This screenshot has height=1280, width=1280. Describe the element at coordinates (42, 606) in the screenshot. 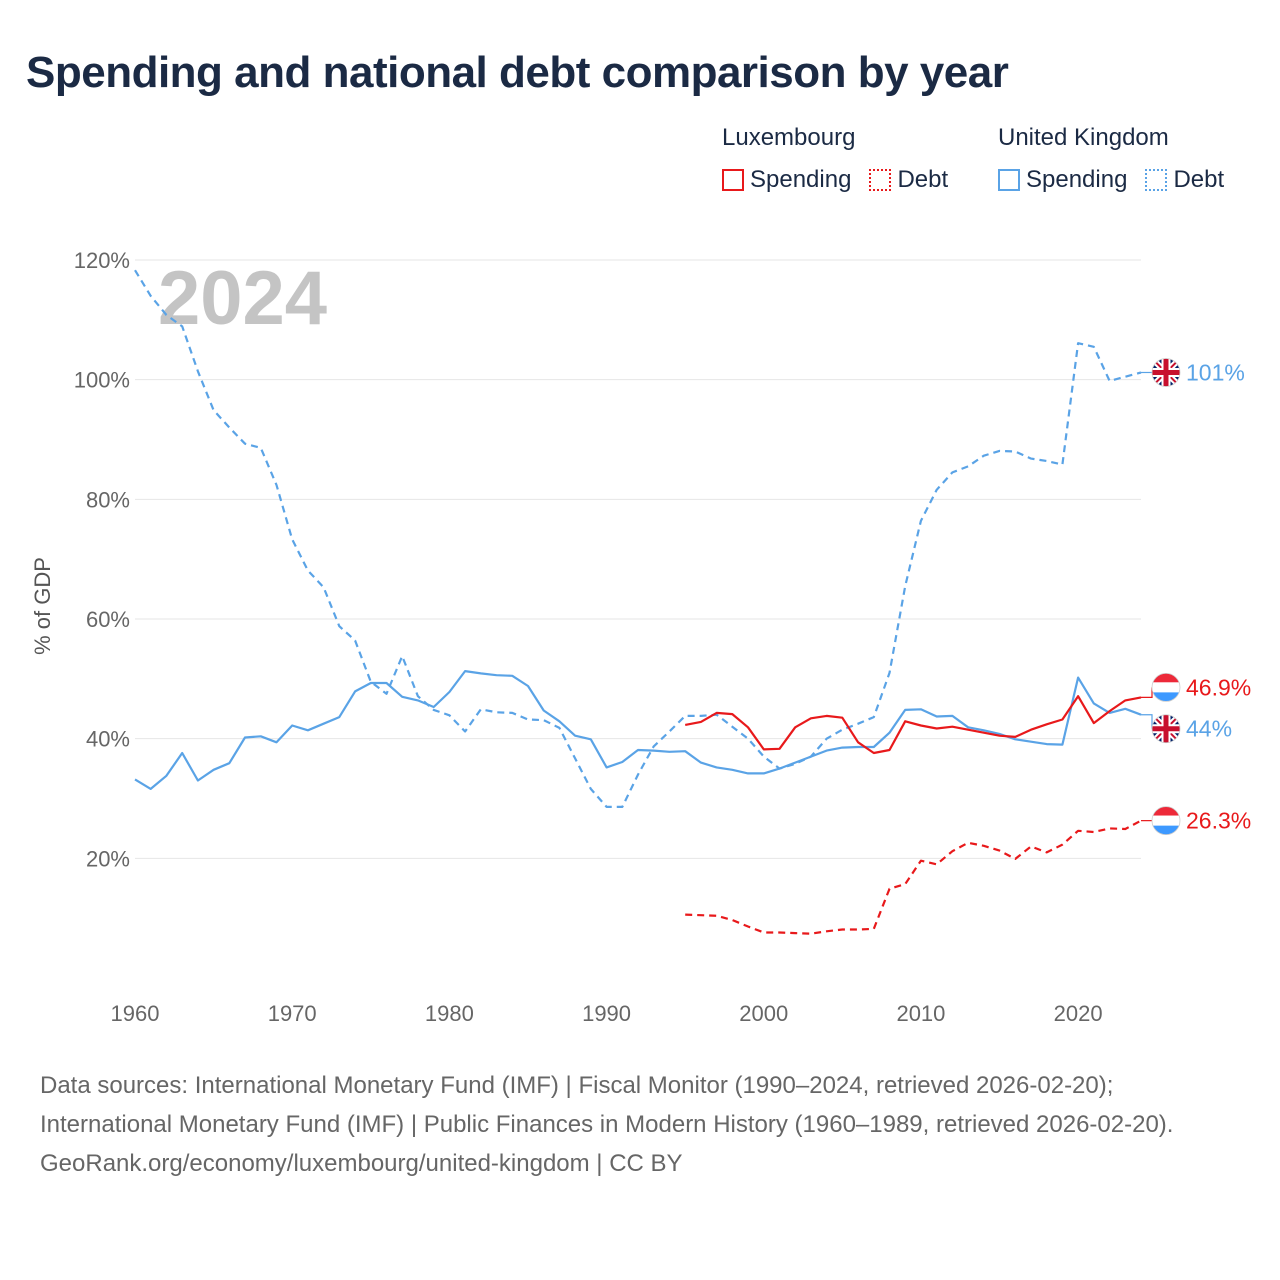

I see `y-axis-label: % of GDP` at that location.